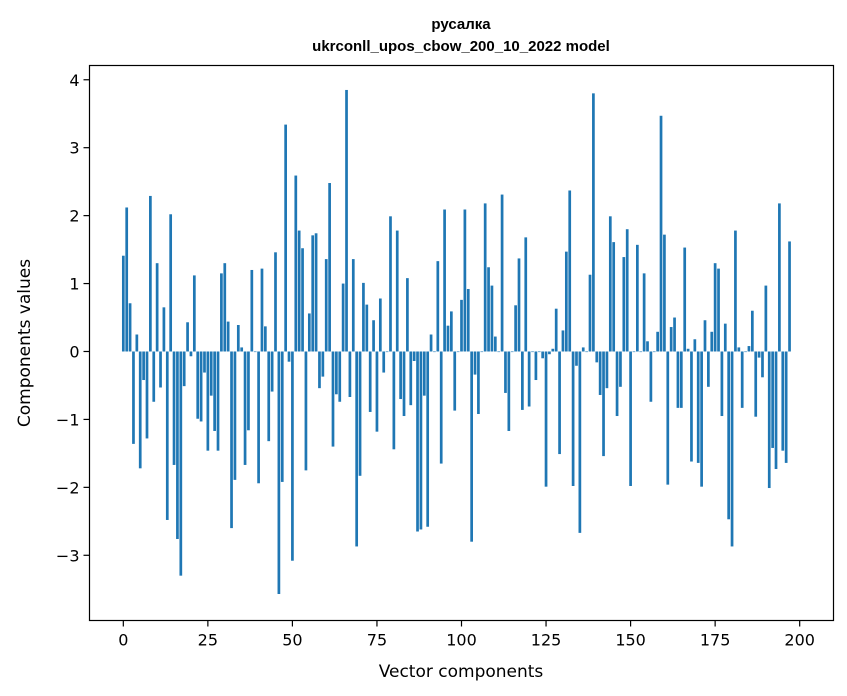  I want to click on x-tick-label: 75, so click(377, 640).